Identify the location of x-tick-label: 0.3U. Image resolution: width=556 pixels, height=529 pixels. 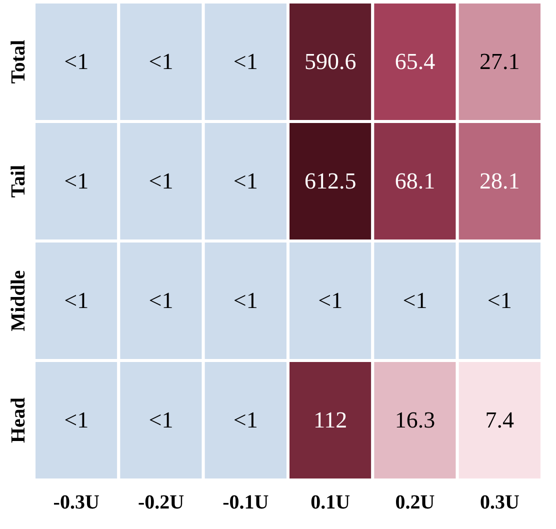
(500, 503).